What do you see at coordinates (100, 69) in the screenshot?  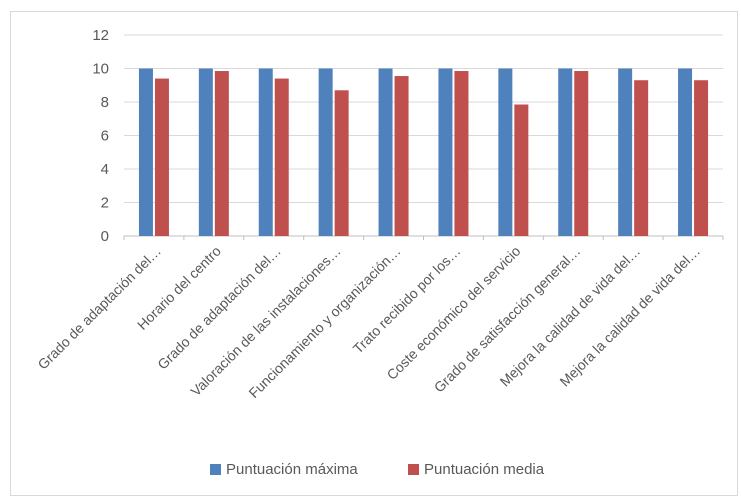 I see `y-tick-label: 10` at bounding box center [100, 69].